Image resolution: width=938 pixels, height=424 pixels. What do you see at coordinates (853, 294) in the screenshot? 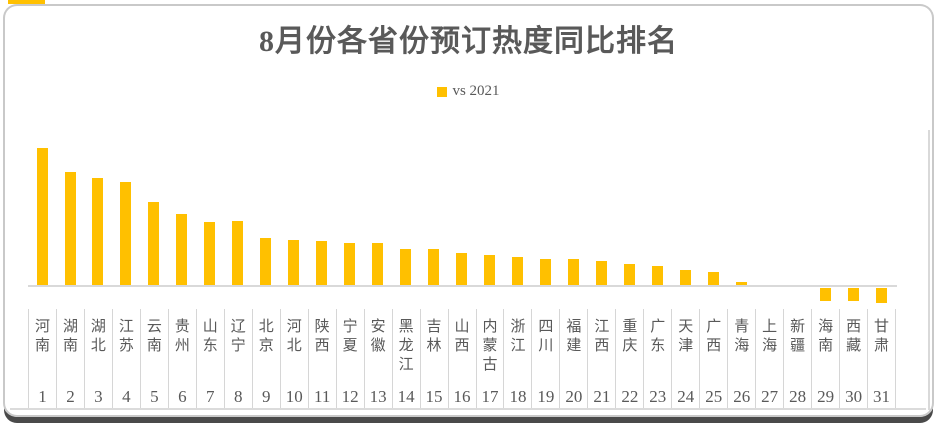
I see `bar-西藏` at bounding box center [853, 294].